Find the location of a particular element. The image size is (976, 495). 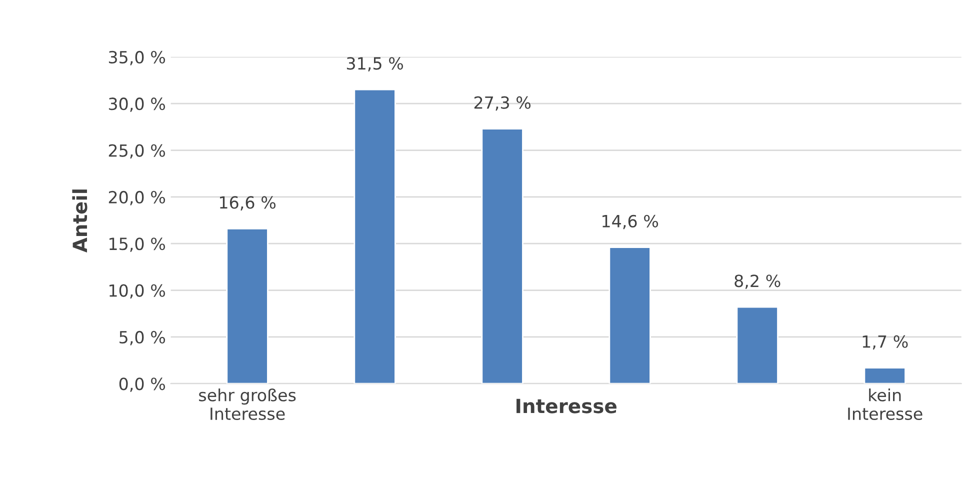

data-label: 16,6 % is located at coordinates (248, 203).